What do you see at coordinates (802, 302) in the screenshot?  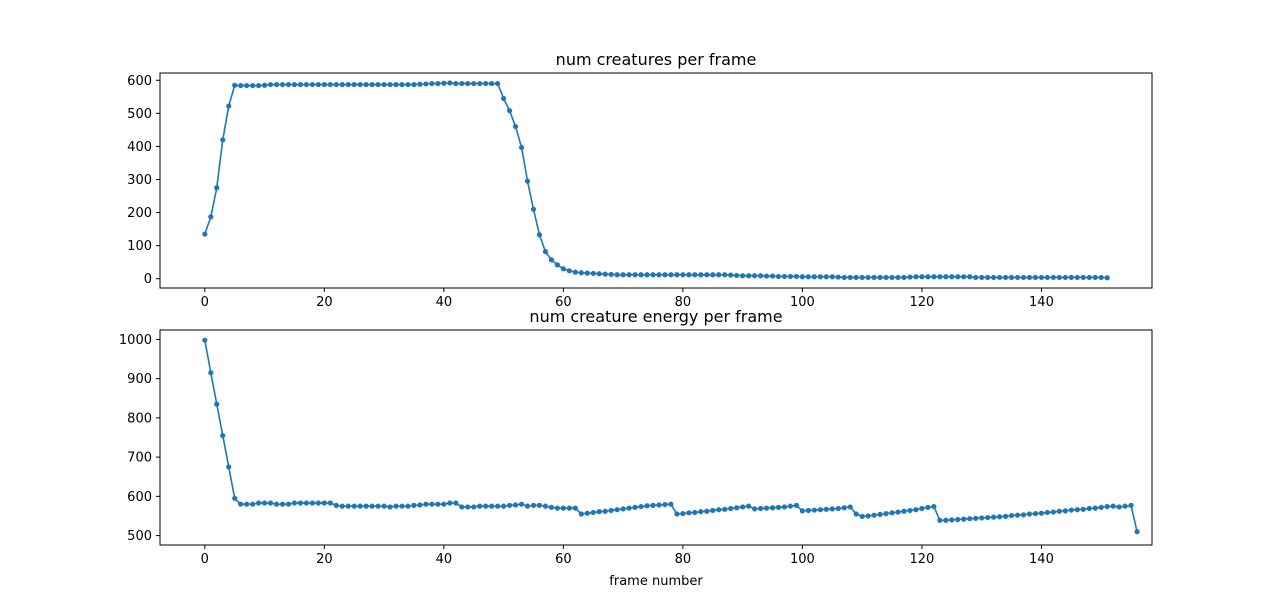 I see `x-tick-label: 100` at bounding box center [802, 302].